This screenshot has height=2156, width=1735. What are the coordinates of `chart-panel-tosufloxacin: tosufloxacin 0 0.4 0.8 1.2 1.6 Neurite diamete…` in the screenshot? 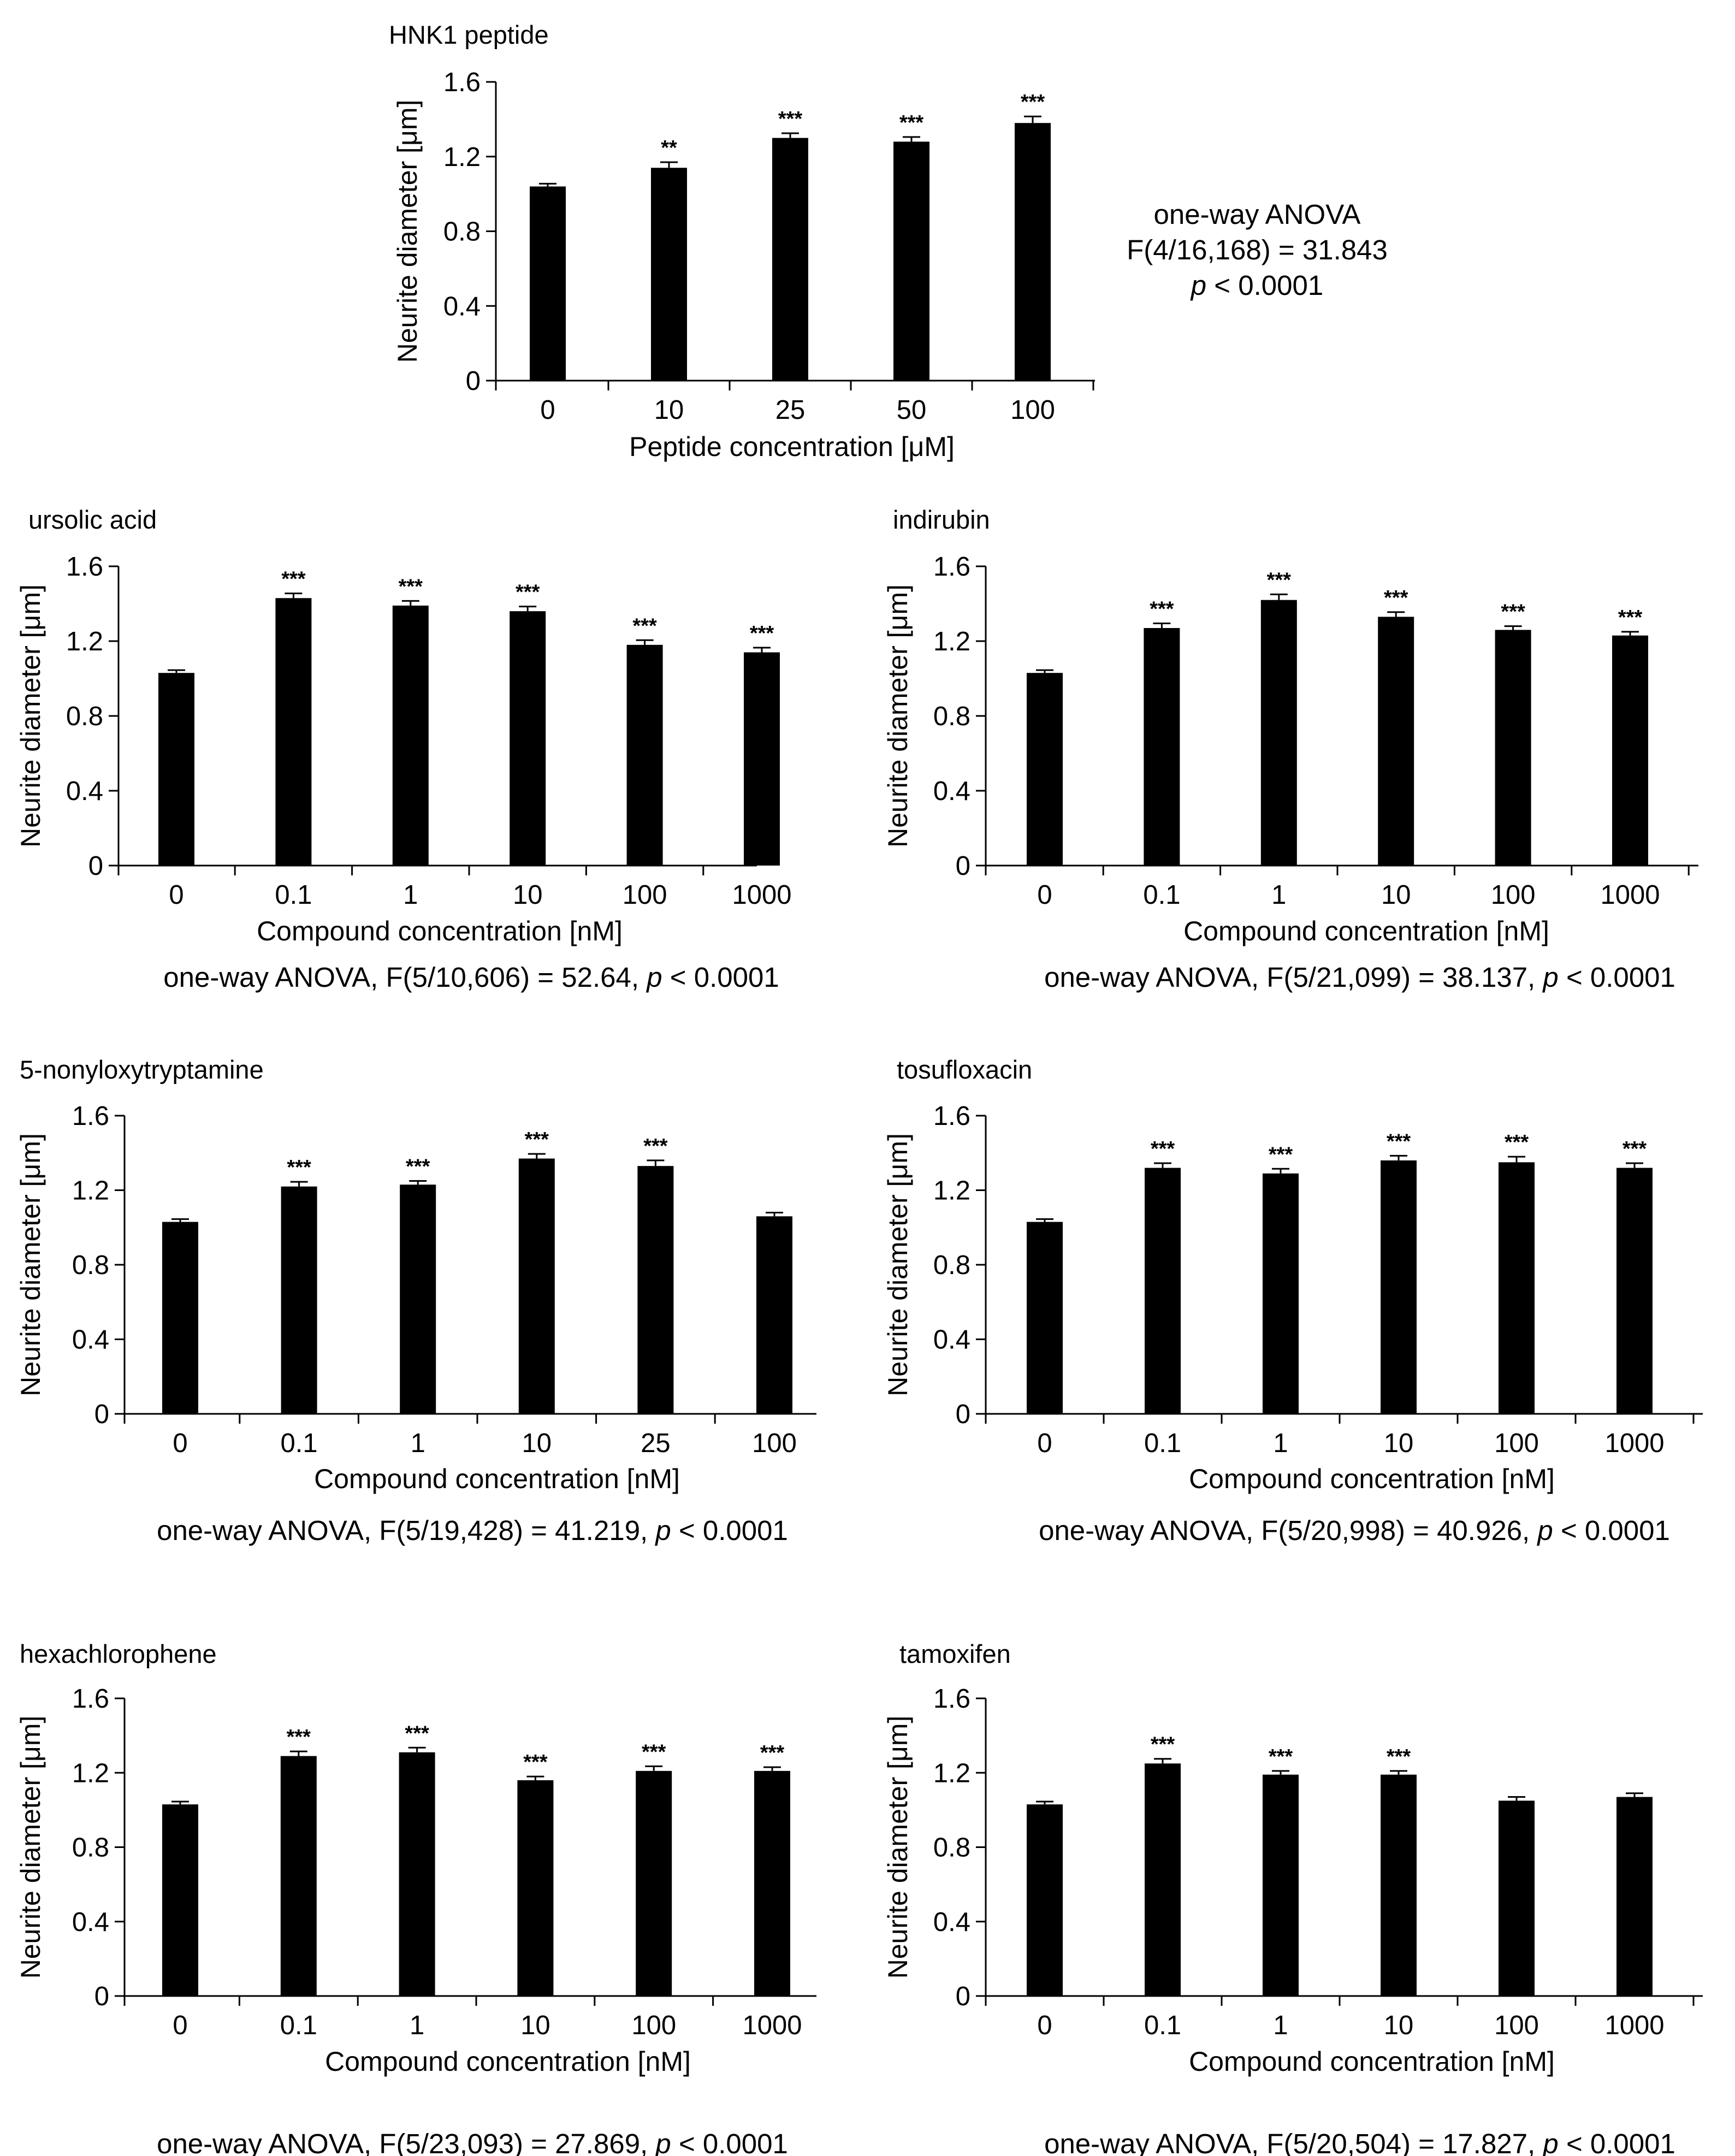 It's located at (1293, 1300).